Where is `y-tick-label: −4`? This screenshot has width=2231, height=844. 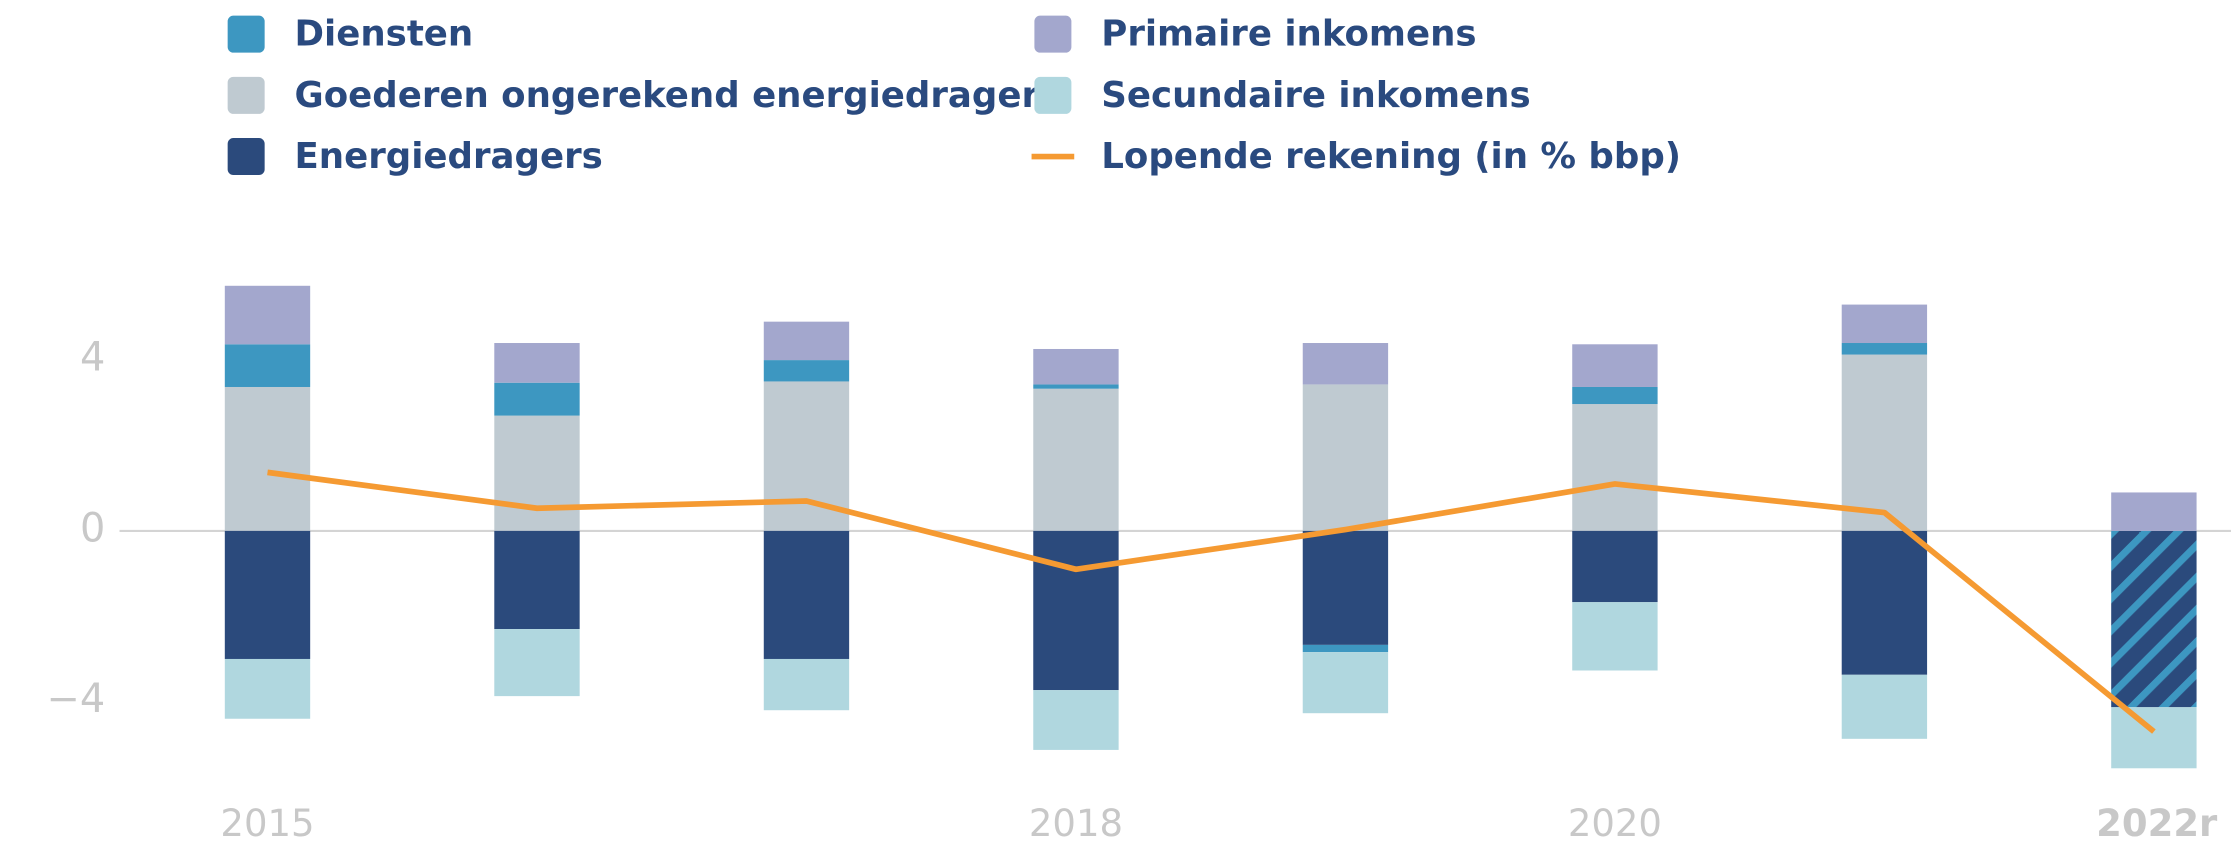 y-tick-label: −4 is located at coordinates (76, 699).